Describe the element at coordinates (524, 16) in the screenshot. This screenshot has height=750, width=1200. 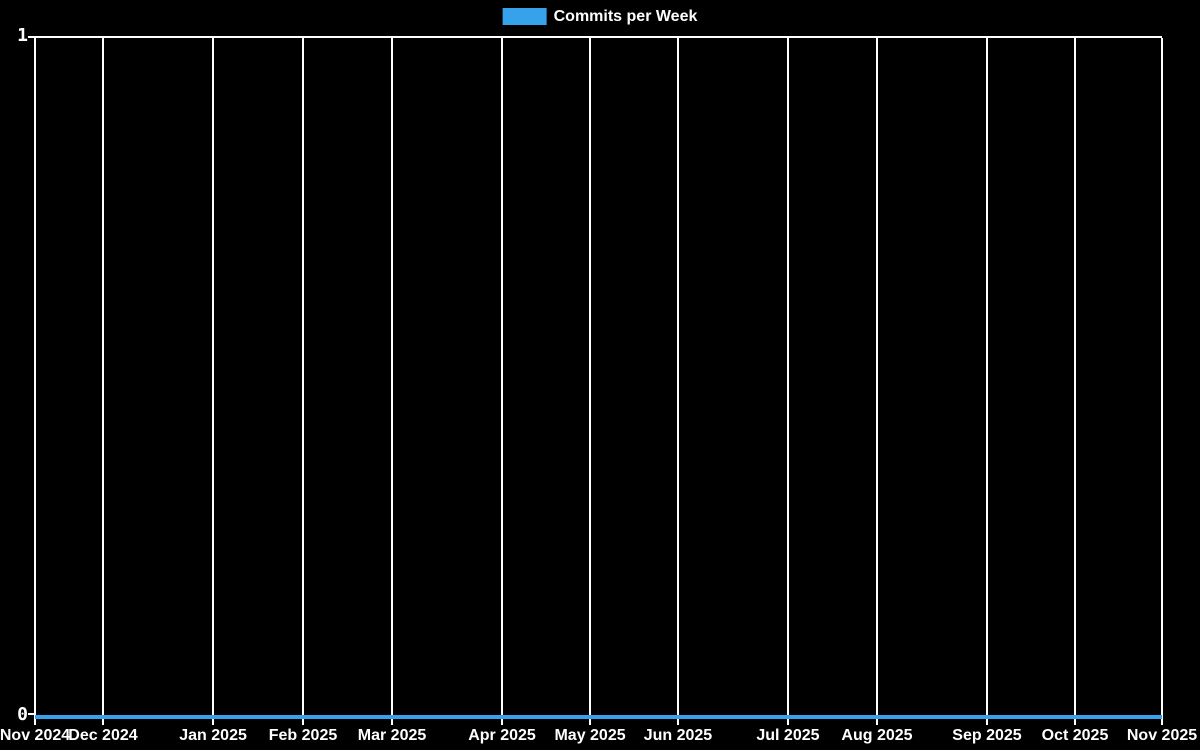
I see `legend-swatch-icon` at that location.